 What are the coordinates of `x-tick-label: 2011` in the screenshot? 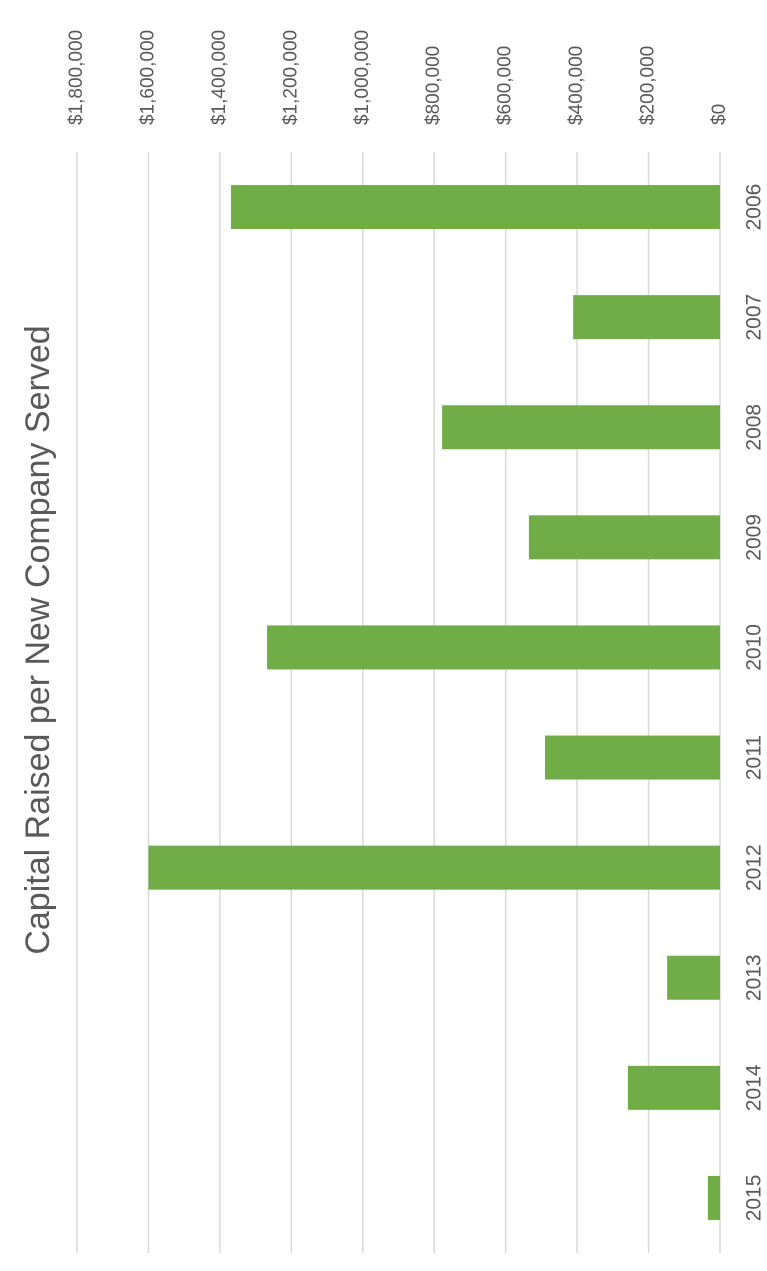 It's located at (754, 757).